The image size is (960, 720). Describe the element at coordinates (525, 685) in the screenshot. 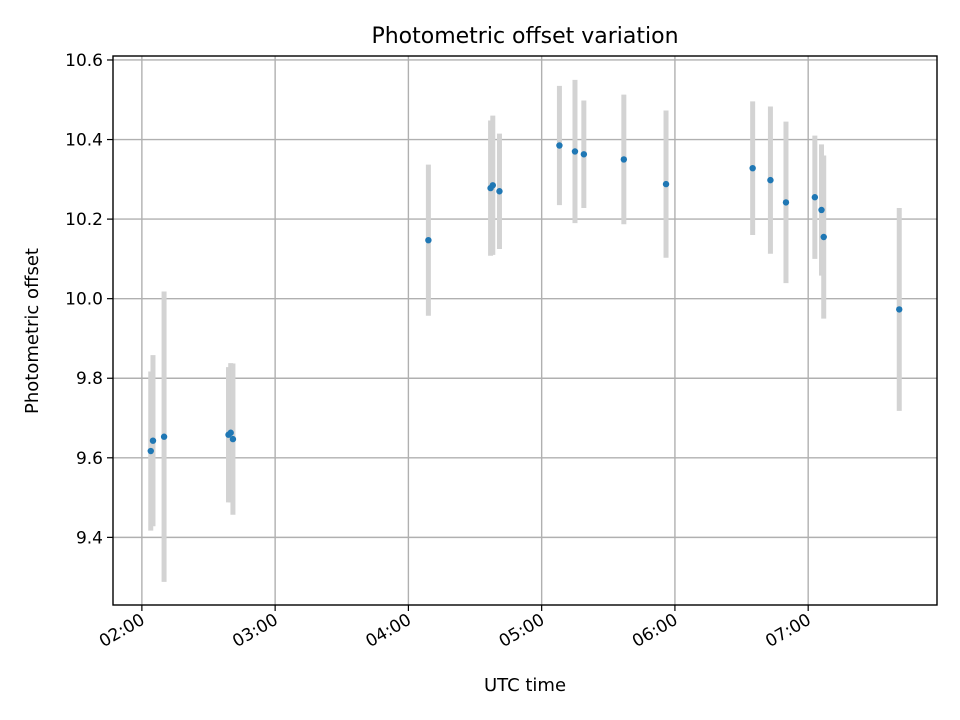

I see `x-axis-label: UTC time` at that location.